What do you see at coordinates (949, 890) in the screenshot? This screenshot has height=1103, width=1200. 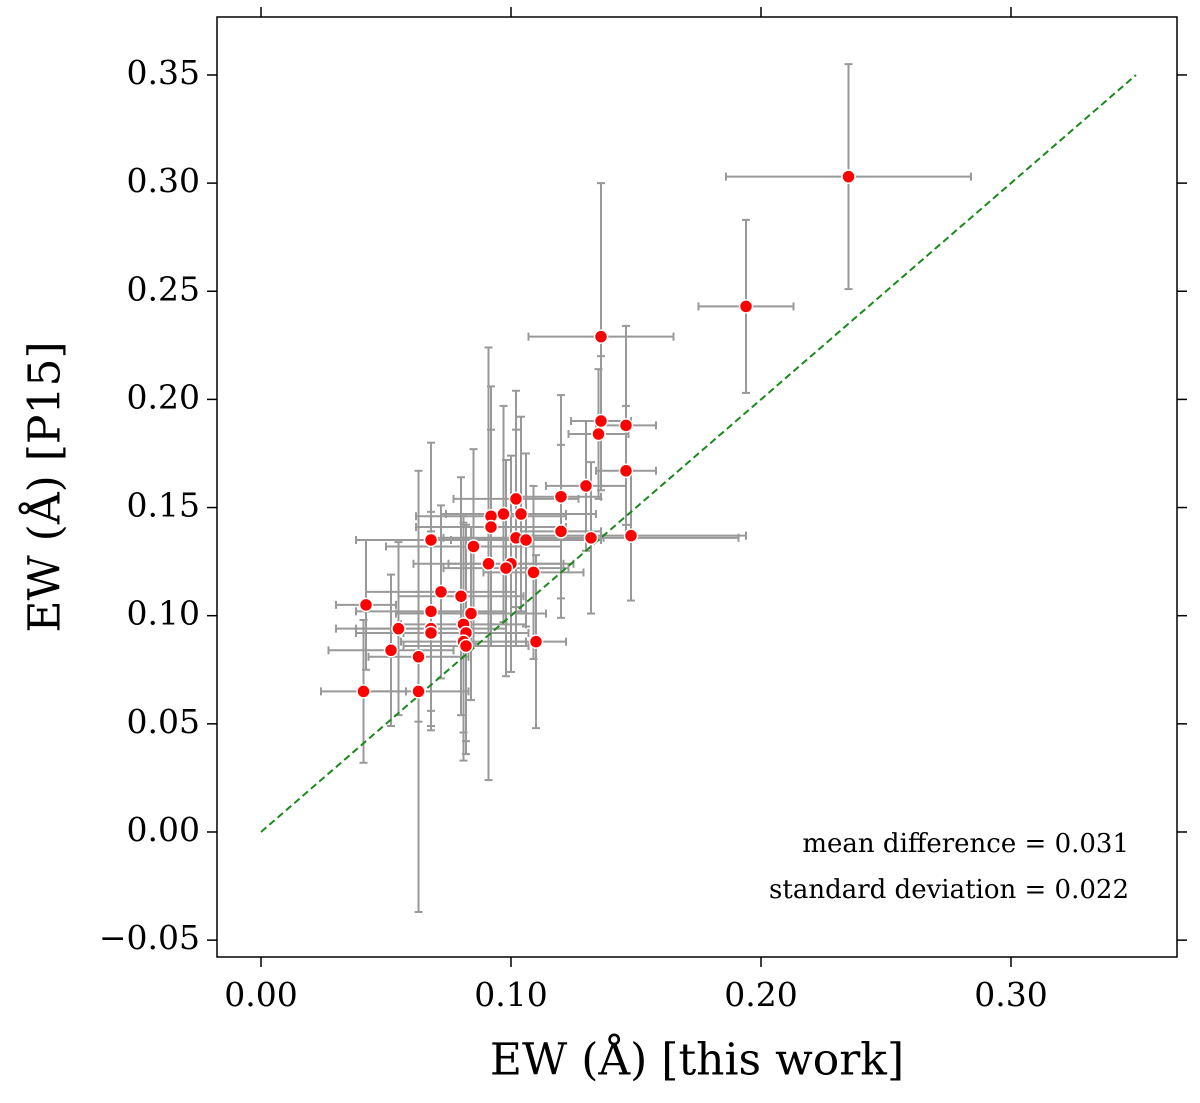 I see `annotation: standard deviation = 0.022` at bounding box center [949, 890].